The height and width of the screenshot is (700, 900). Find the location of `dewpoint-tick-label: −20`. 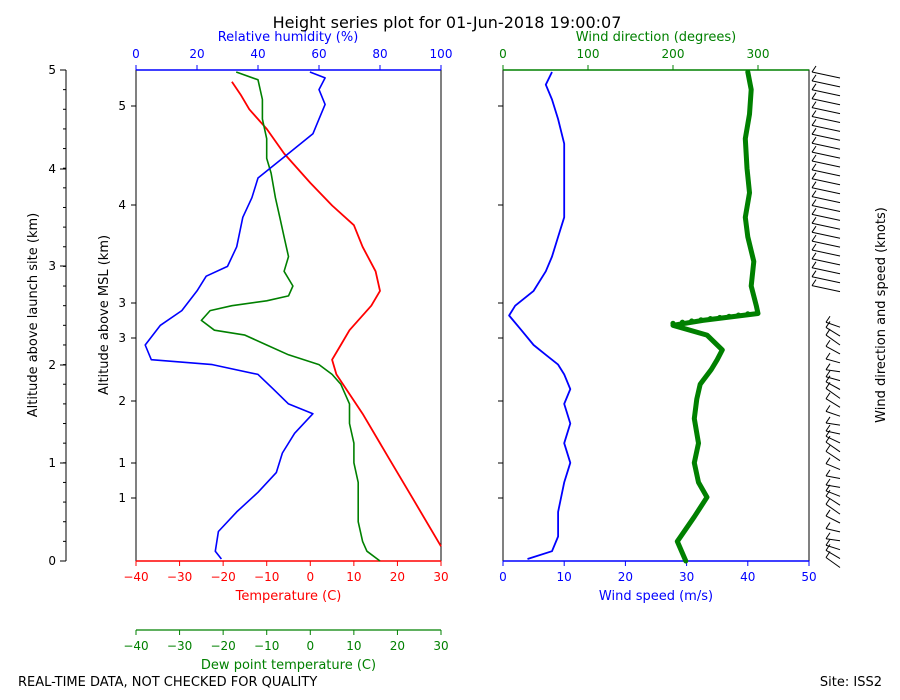

dewpoint-tick-label: −20 is located at coordinates (222, 646).